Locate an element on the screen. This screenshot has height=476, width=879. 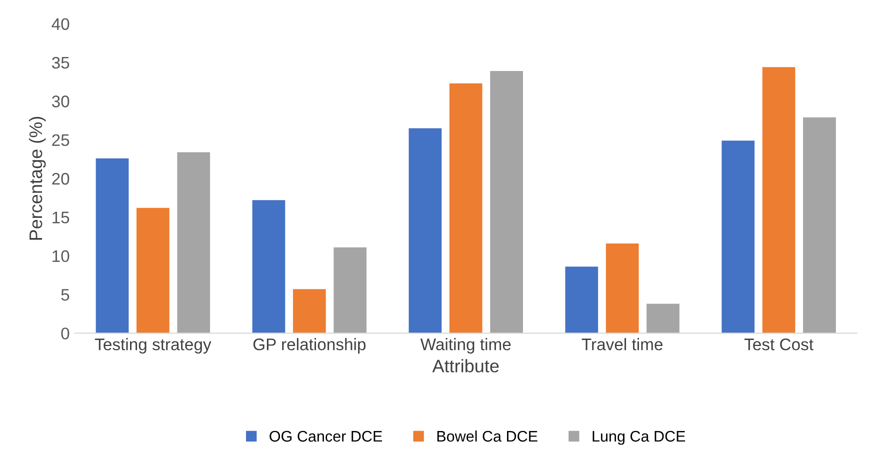
x-tick-label: Test Cost is located at coordinates (779, 344).